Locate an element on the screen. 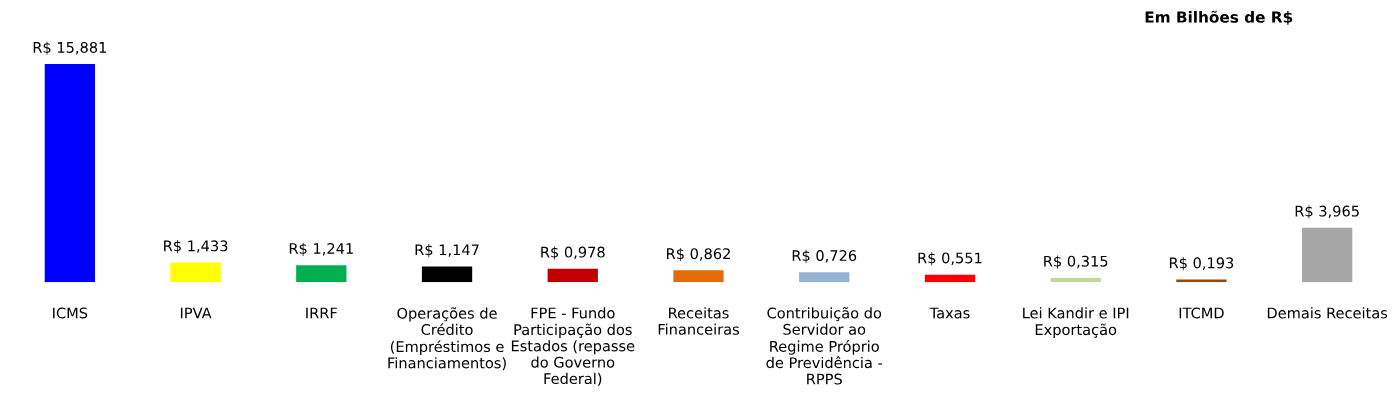 The width and height of the screenshot is (1397, 409). data-label: R$ 15,881 is located at coordinates (70, 48).